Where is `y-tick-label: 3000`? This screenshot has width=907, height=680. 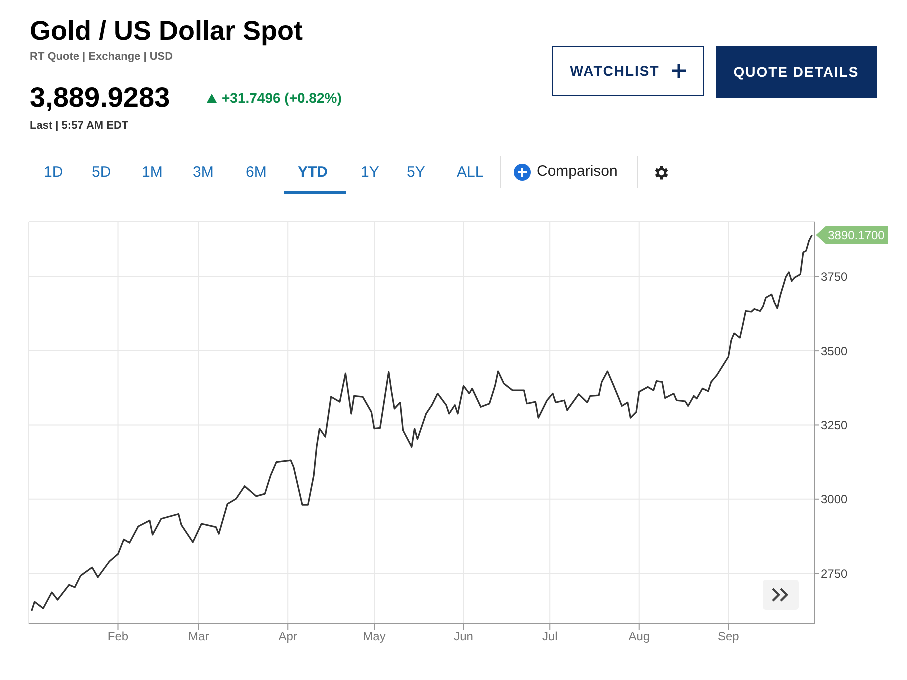 y-tick-label: 3000 is located at coordinates (834, 499).